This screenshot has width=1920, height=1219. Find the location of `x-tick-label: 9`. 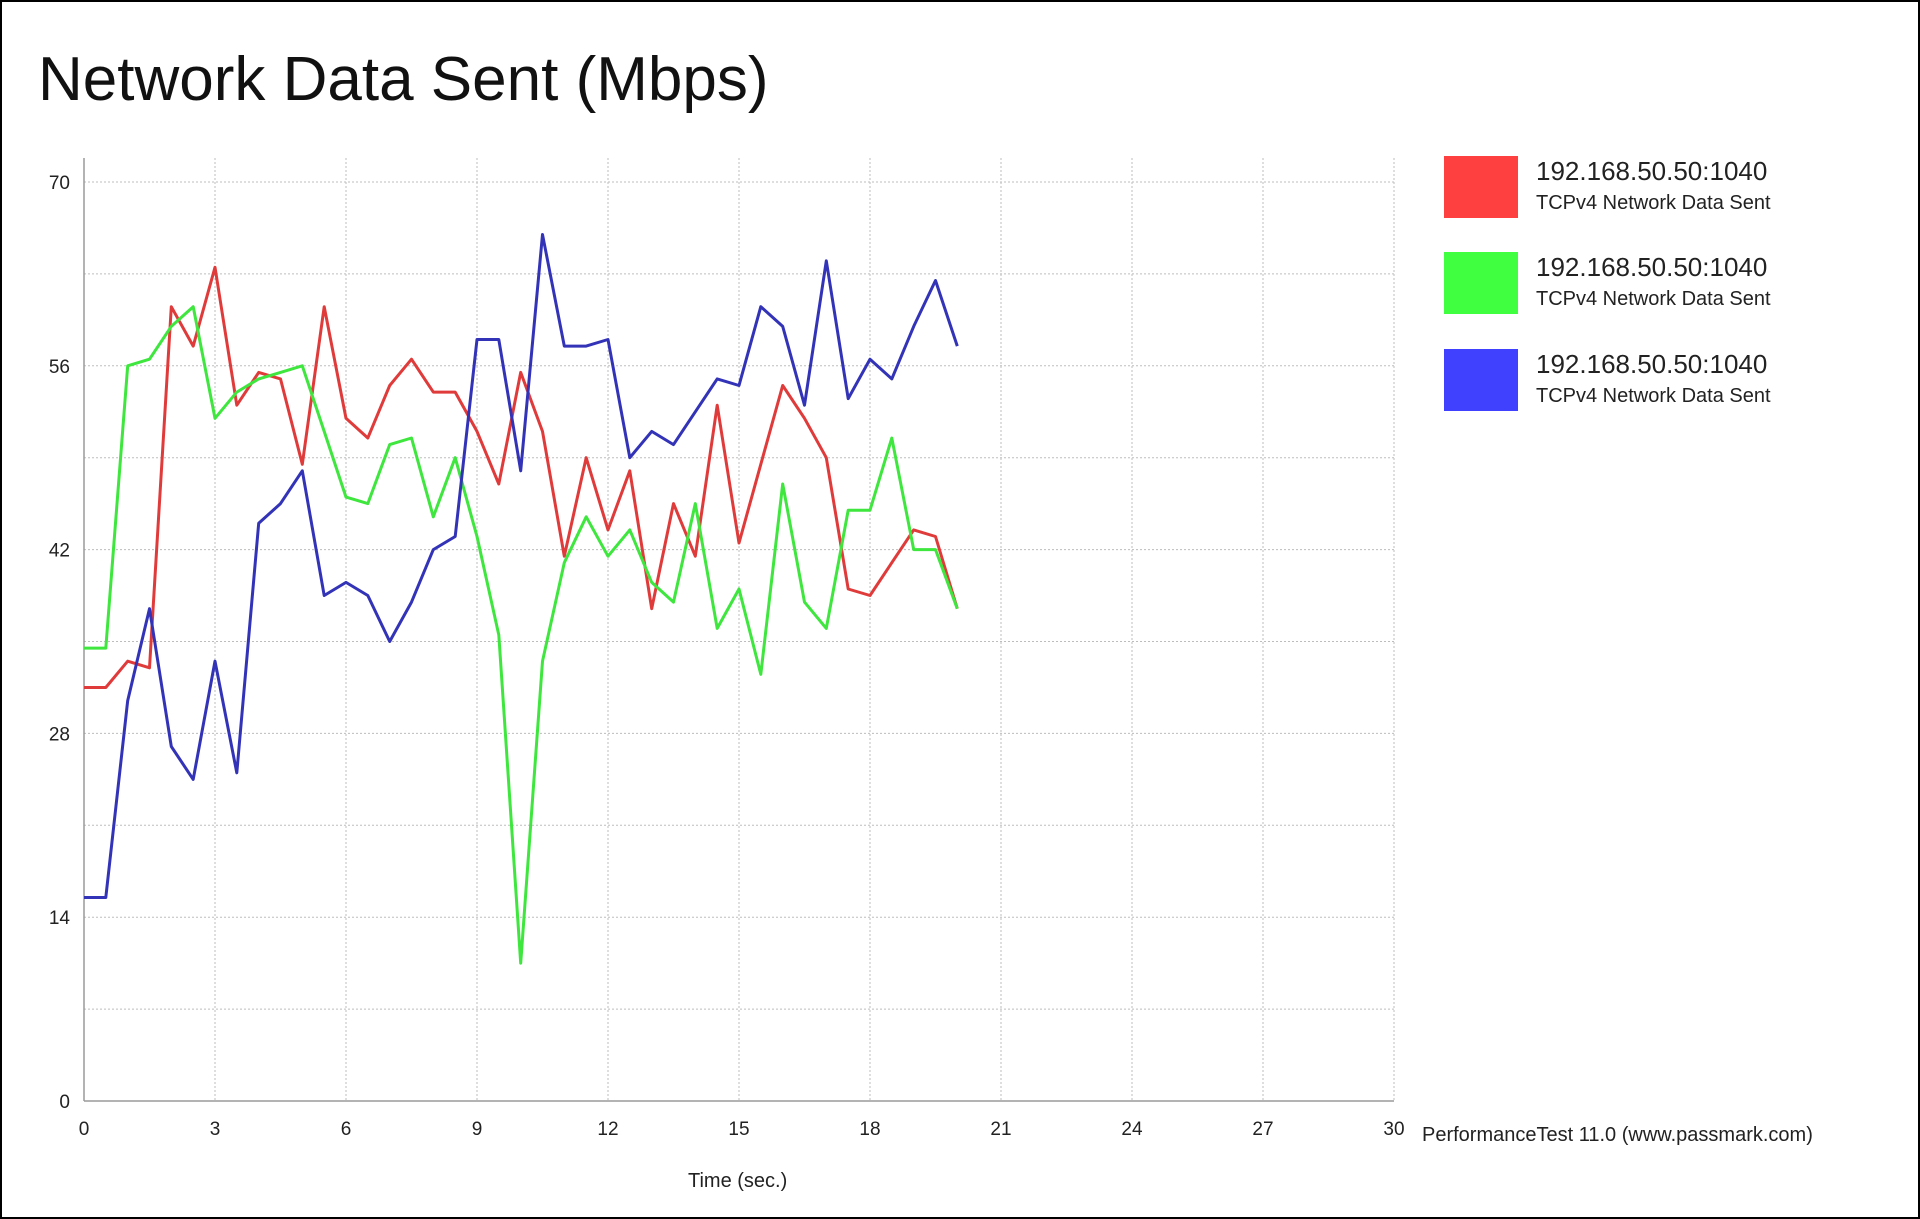

x-tick-label: 9 is located at coordinates (477, 1129).